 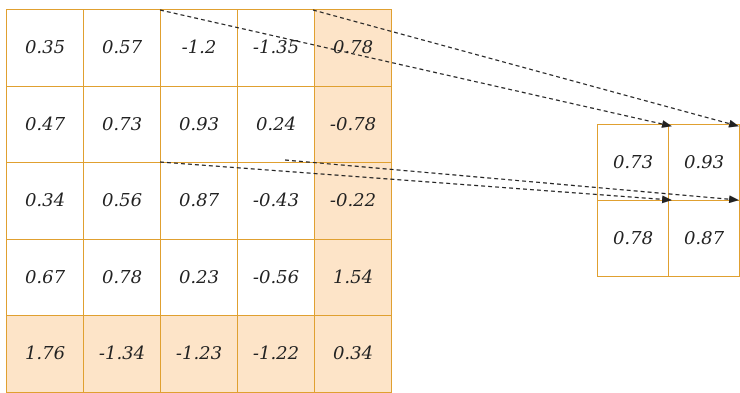 I want to click on input-cell-padded: 1.76, so click(x=45, y=354).